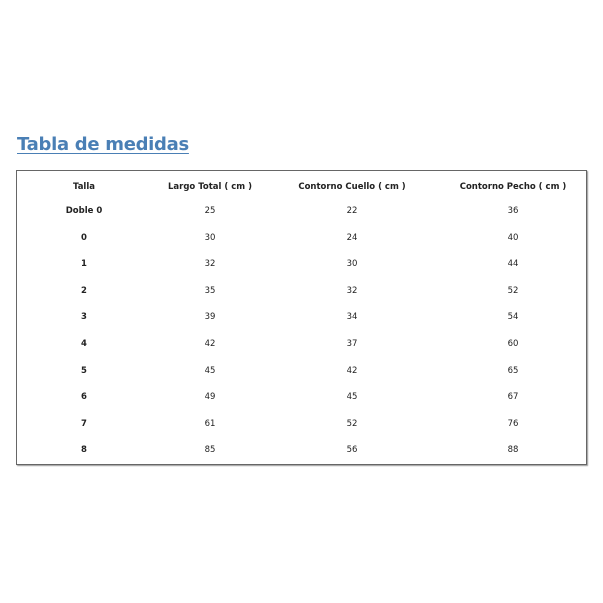 The width and height of the screenshot is (603, 603). Describe the element at coordinates (513, 450) in the screenshot. I see `table-cell: 88` at that location.